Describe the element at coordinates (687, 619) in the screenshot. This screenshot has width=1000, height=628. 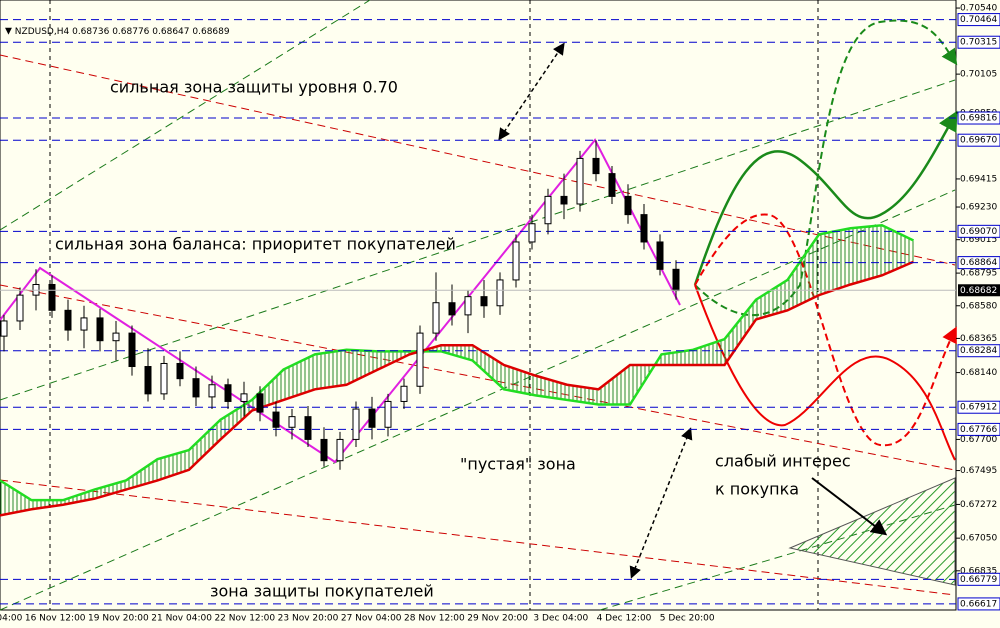
I see `x-tick-label: 5 Dec 20:00` at that location.